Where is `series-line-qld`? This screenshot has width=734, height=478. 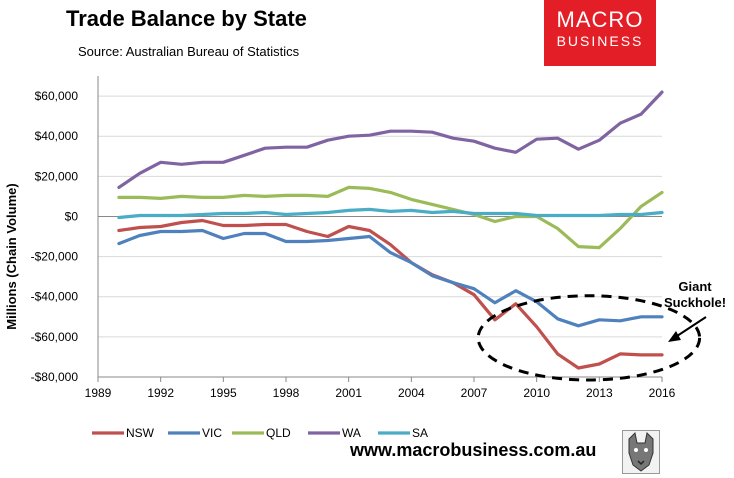 series-line-qld is located at coordinates (390, 217).